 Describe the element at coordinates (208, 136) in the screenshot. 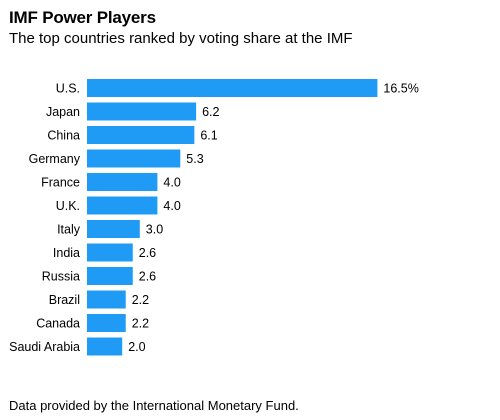

I see `value-label: 6.1` at that location.